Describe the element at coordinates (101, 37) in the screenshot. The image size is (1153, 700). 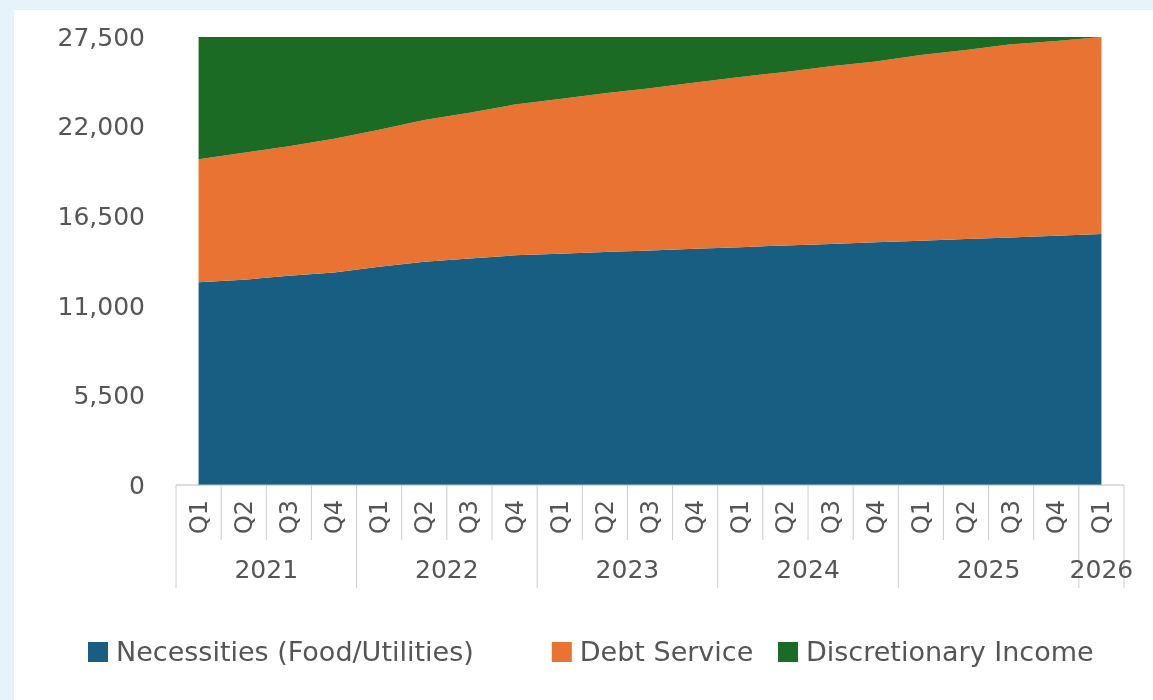
I see `y-tick-label: 27,500` at that location.